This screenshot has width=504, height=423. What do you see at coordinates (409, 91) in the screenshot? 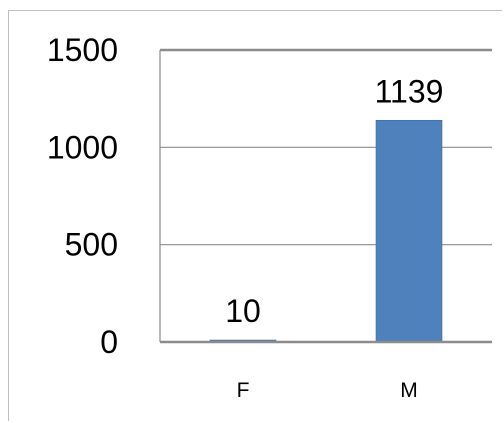
I see `data-label-M: 1139` at bounding box center [409, 91].